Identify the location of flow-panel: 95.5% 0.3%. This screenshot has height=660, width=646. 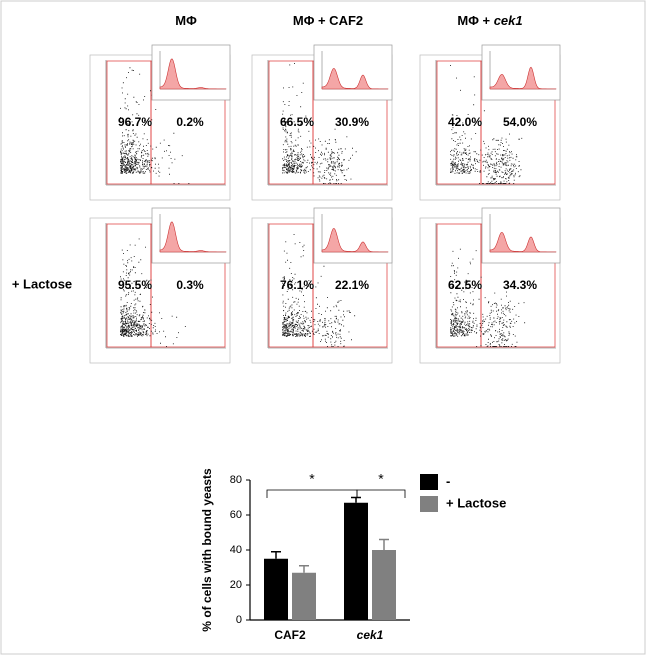
(160, 285).